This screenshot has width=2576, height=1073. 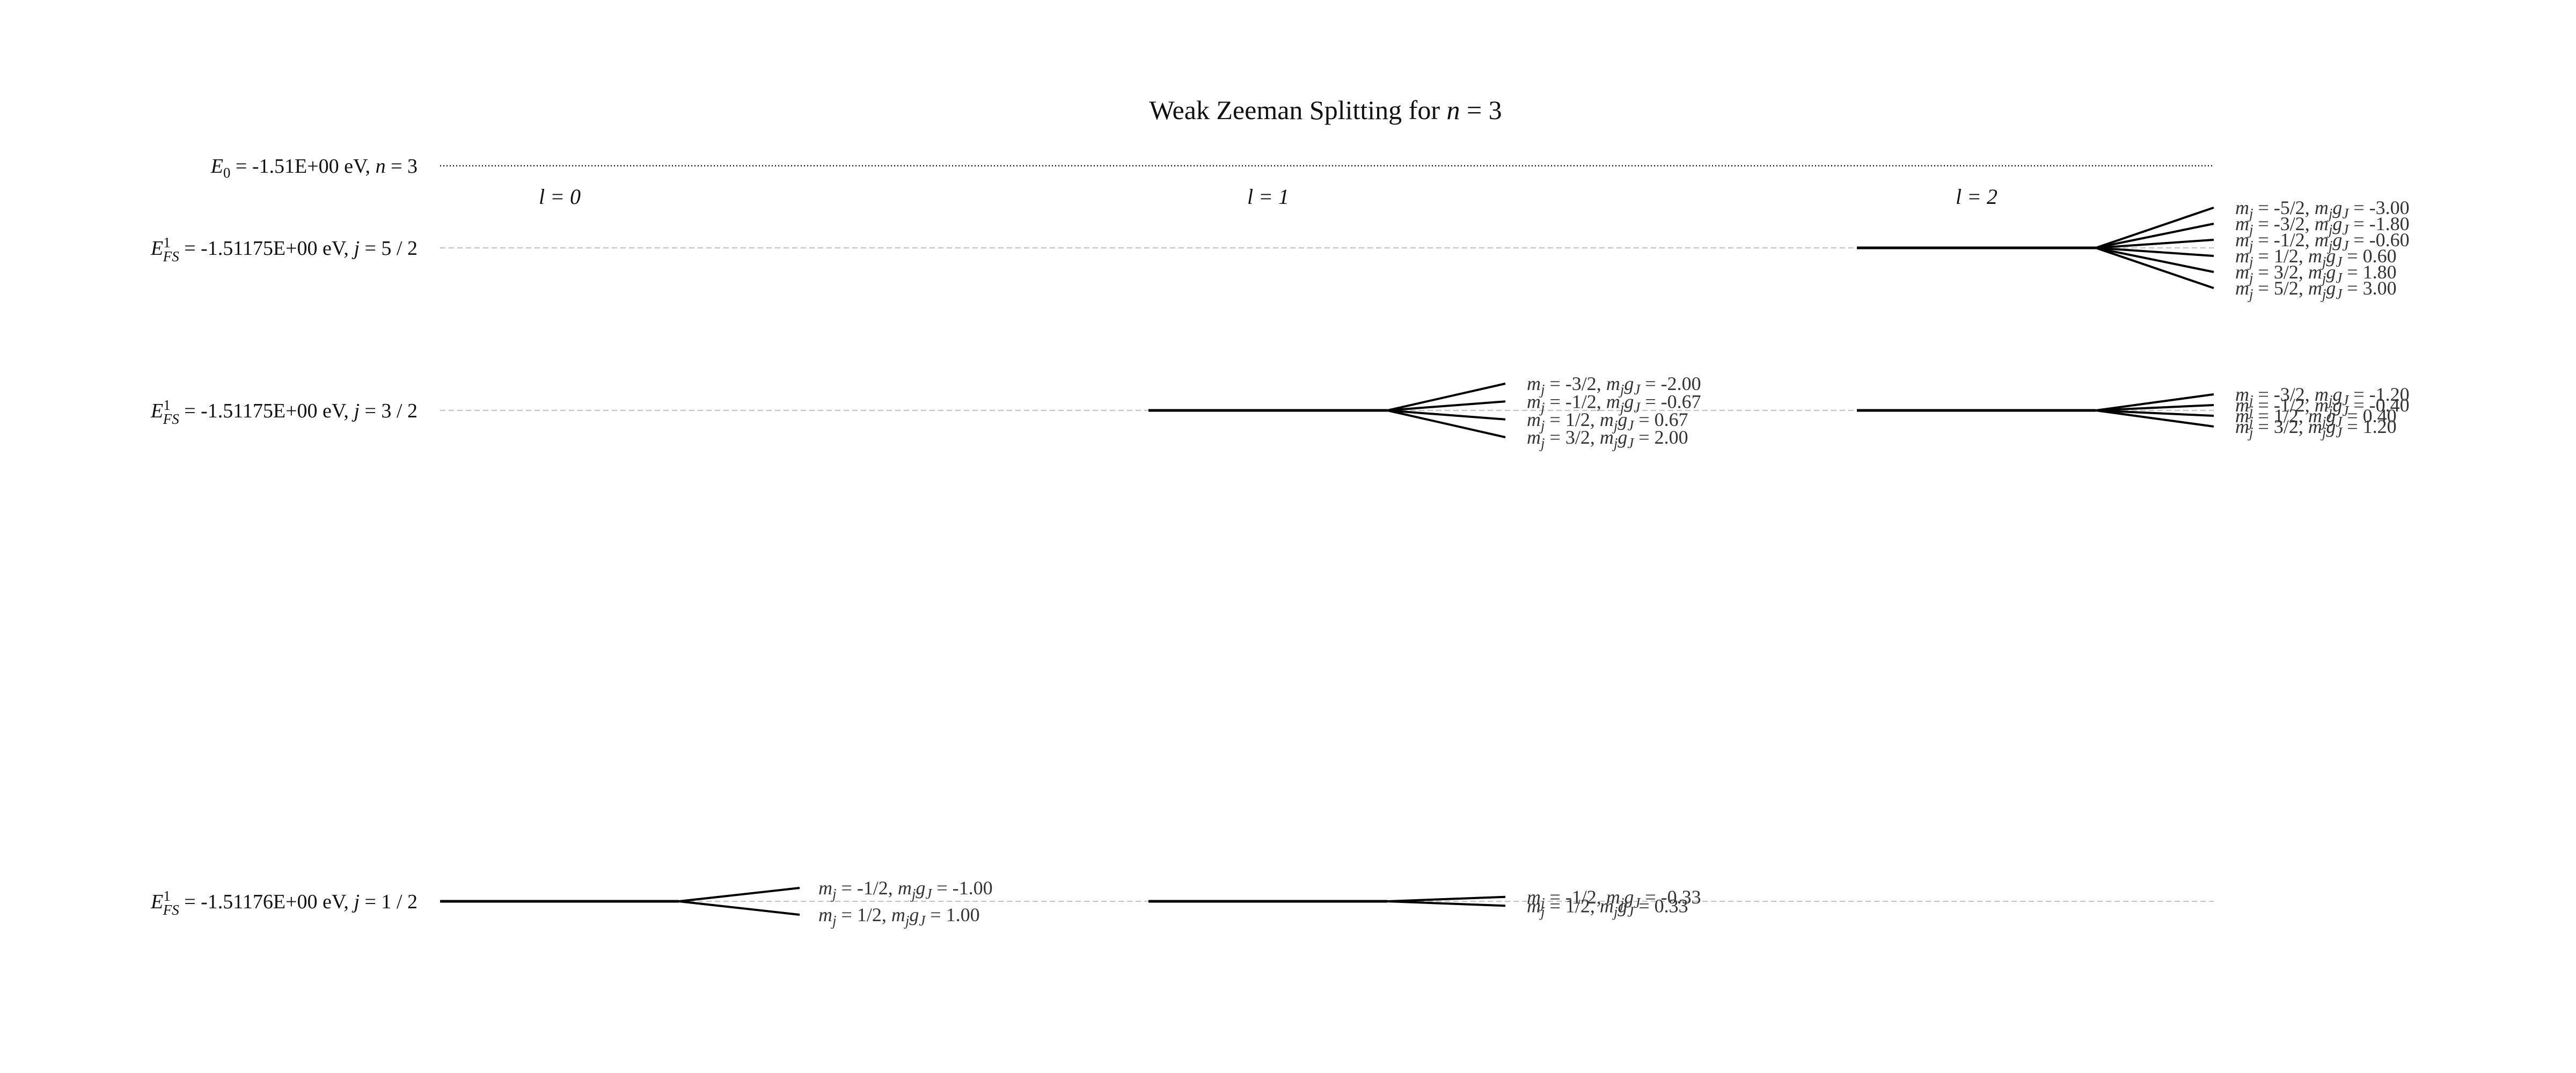 I want to click on mjgj-value: = 0.67, so click(x=1661, y=419).